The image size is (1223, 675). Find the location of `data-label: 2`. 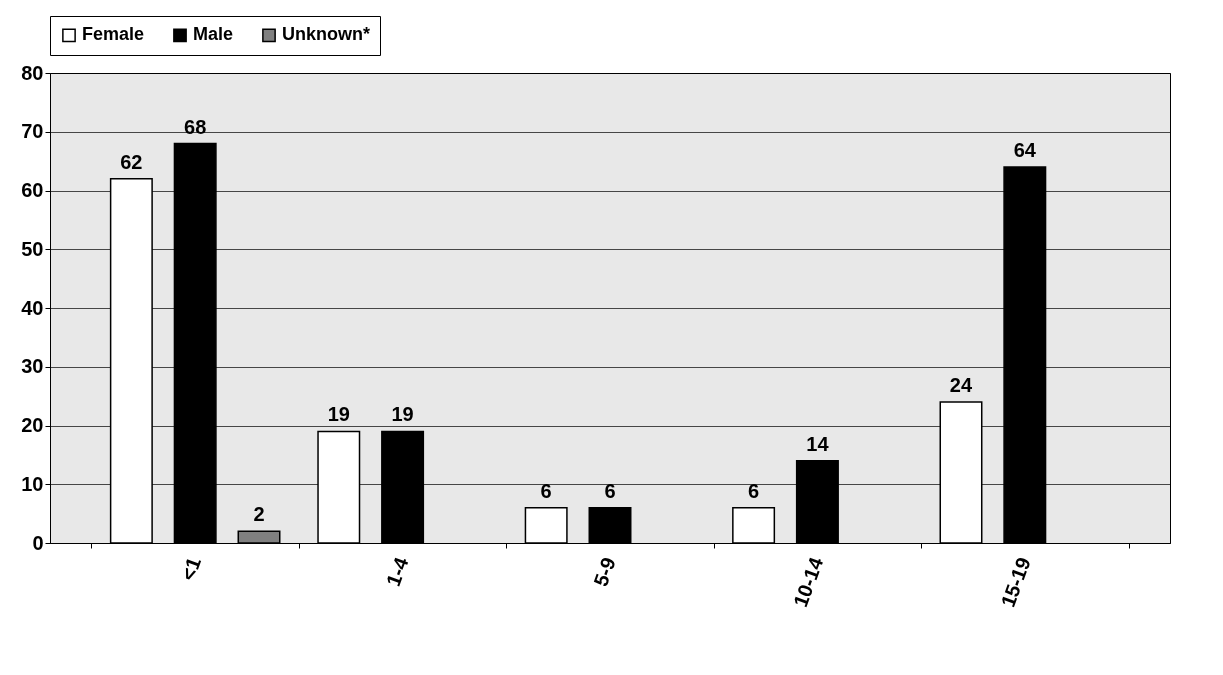

data-label: 2 is located at coordinates (259, 514).